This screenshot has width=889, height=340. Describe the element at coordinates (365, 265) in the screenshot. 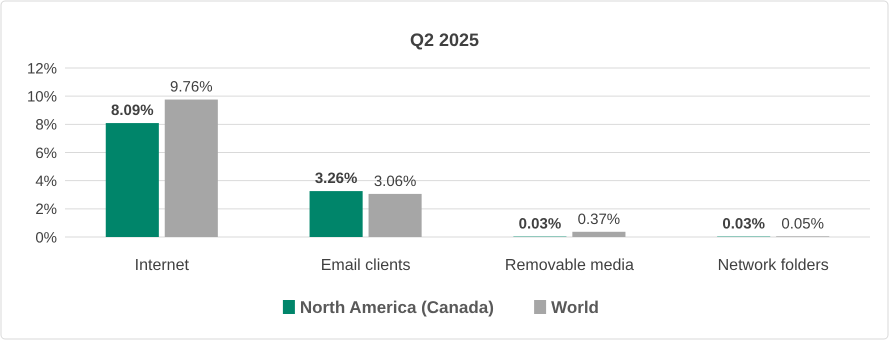

I see `x-tick-label: Email clients` at that location.